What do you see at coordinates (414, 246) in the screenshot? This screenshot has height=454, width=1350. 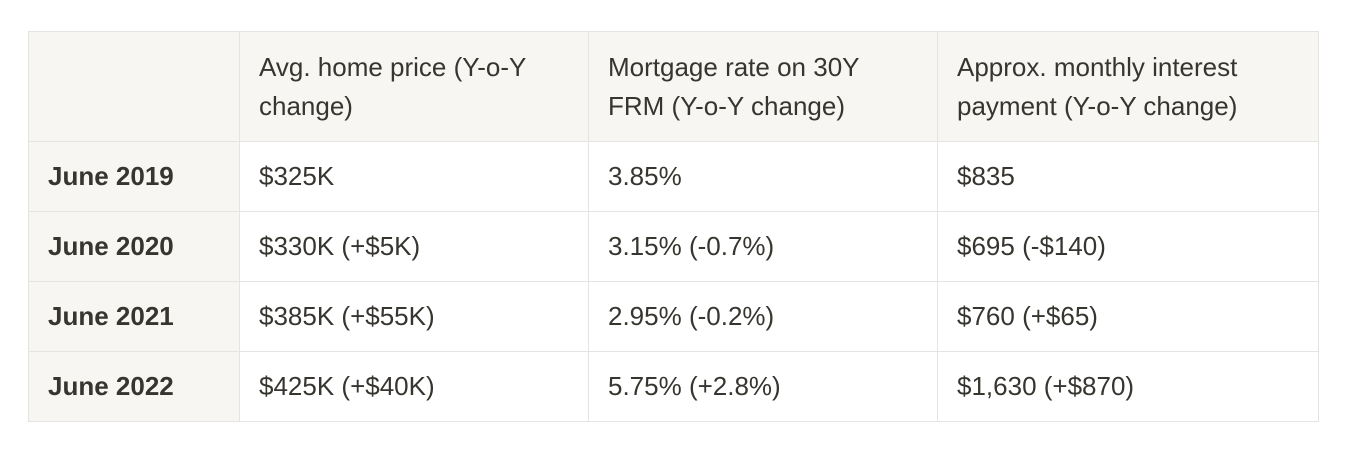 I see `home-price-cell: $330K (+$5K)` at bounding box center [414, 246].